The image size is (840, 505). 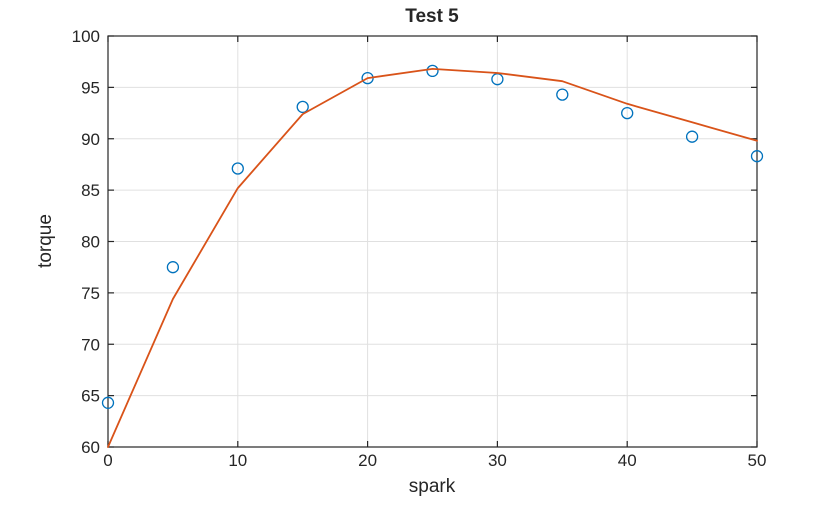 What do you see at coordinates (90, 87) in the screenshot?
I see `y-tick-label: 95` at bounding box center [90, 87].